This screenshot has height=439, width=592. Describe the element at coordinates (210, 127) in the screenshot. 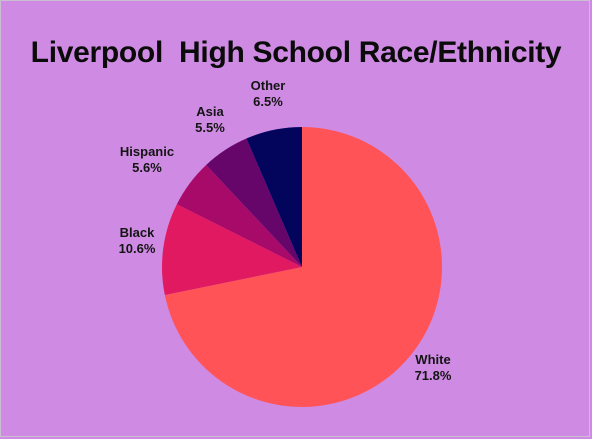

I see `slice-value-asia: 5.5%` at that location.